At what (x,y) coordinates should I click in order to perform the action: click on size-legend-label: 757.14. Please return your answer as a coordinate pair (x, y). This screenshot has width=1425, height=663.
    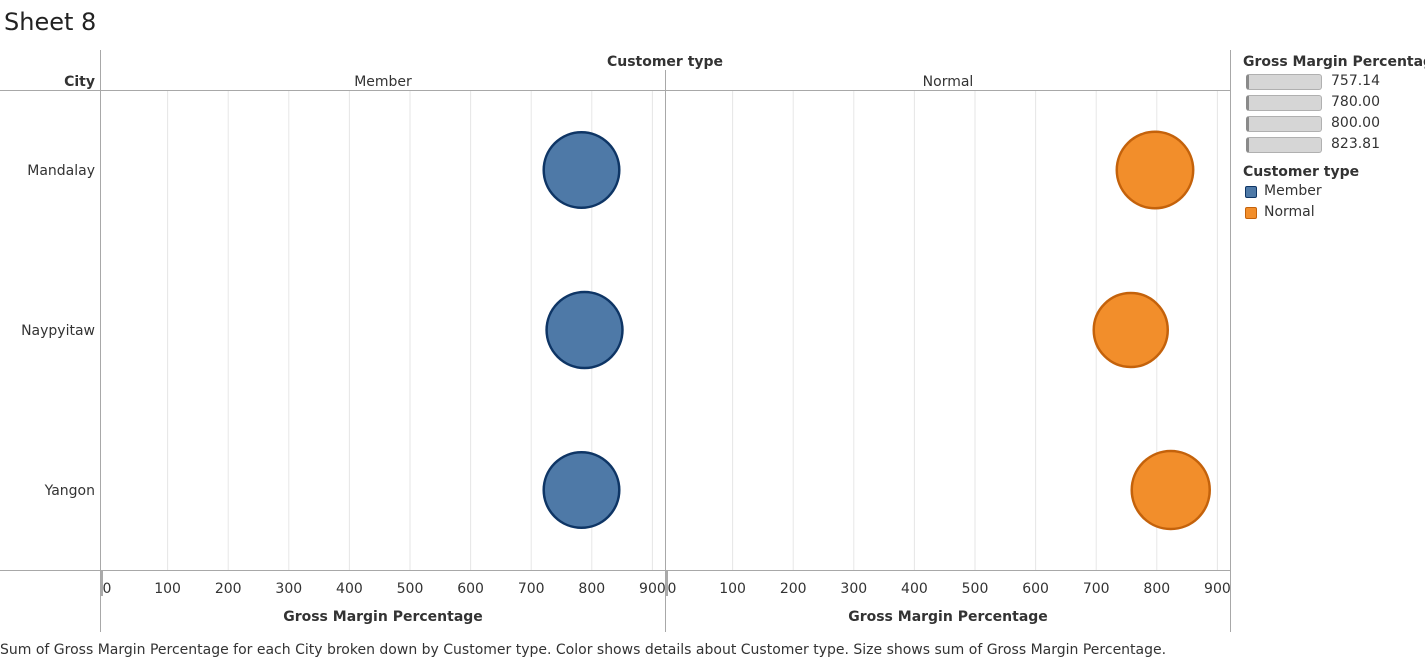
    Looking at the image, I should click on (1355, 81).